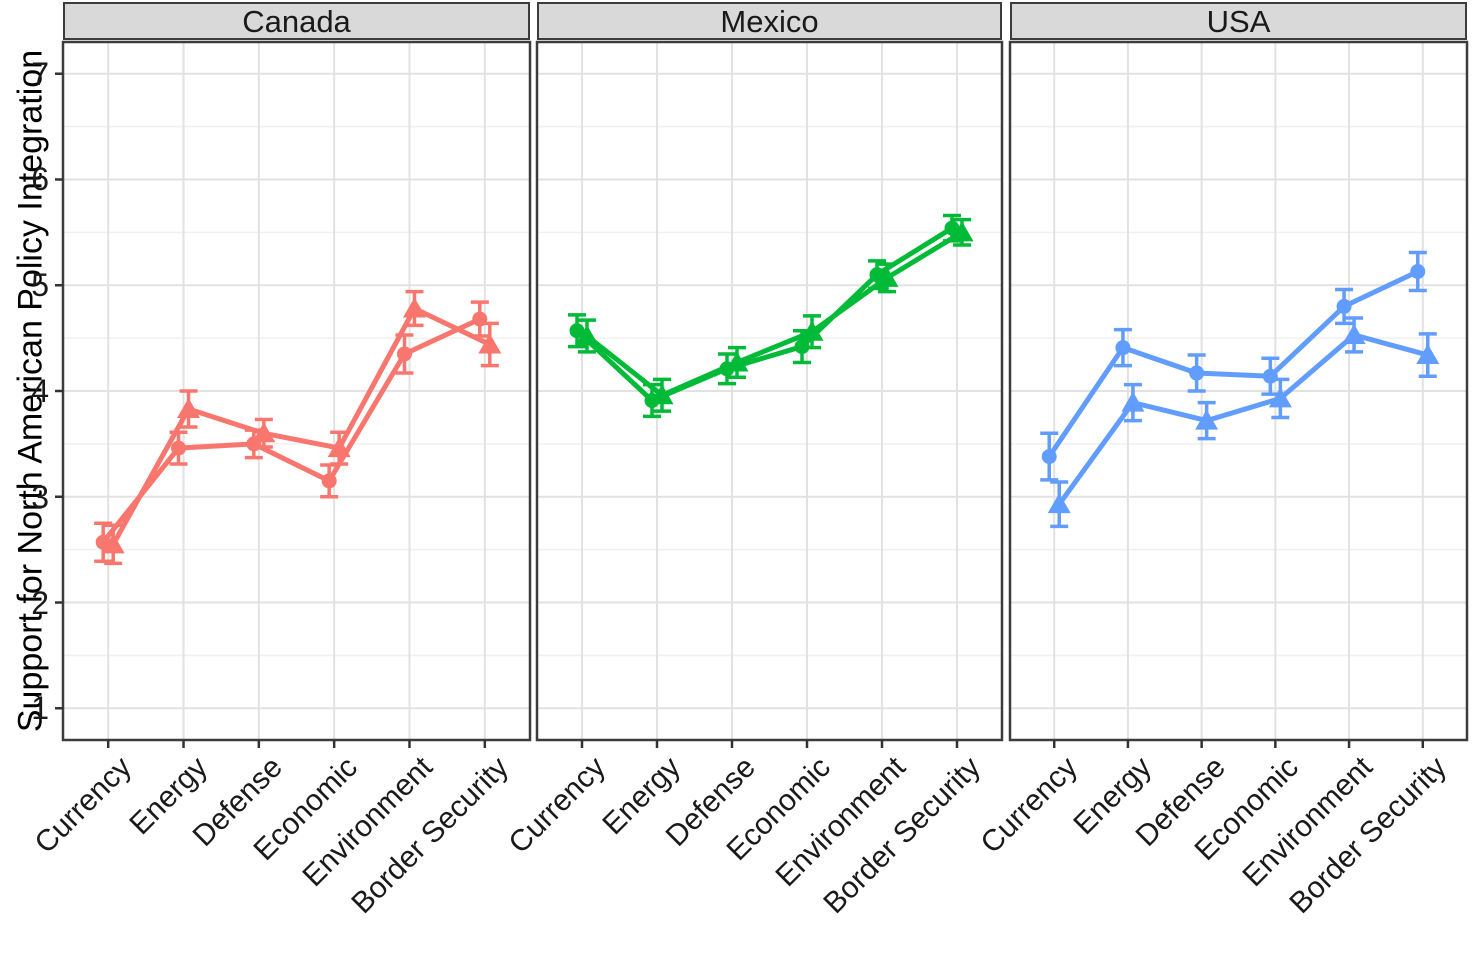  What do you see at coordinates (40, 708) in the screenshot?
I see `y-tick-label-1: 1` at bounding box center [40, 708].